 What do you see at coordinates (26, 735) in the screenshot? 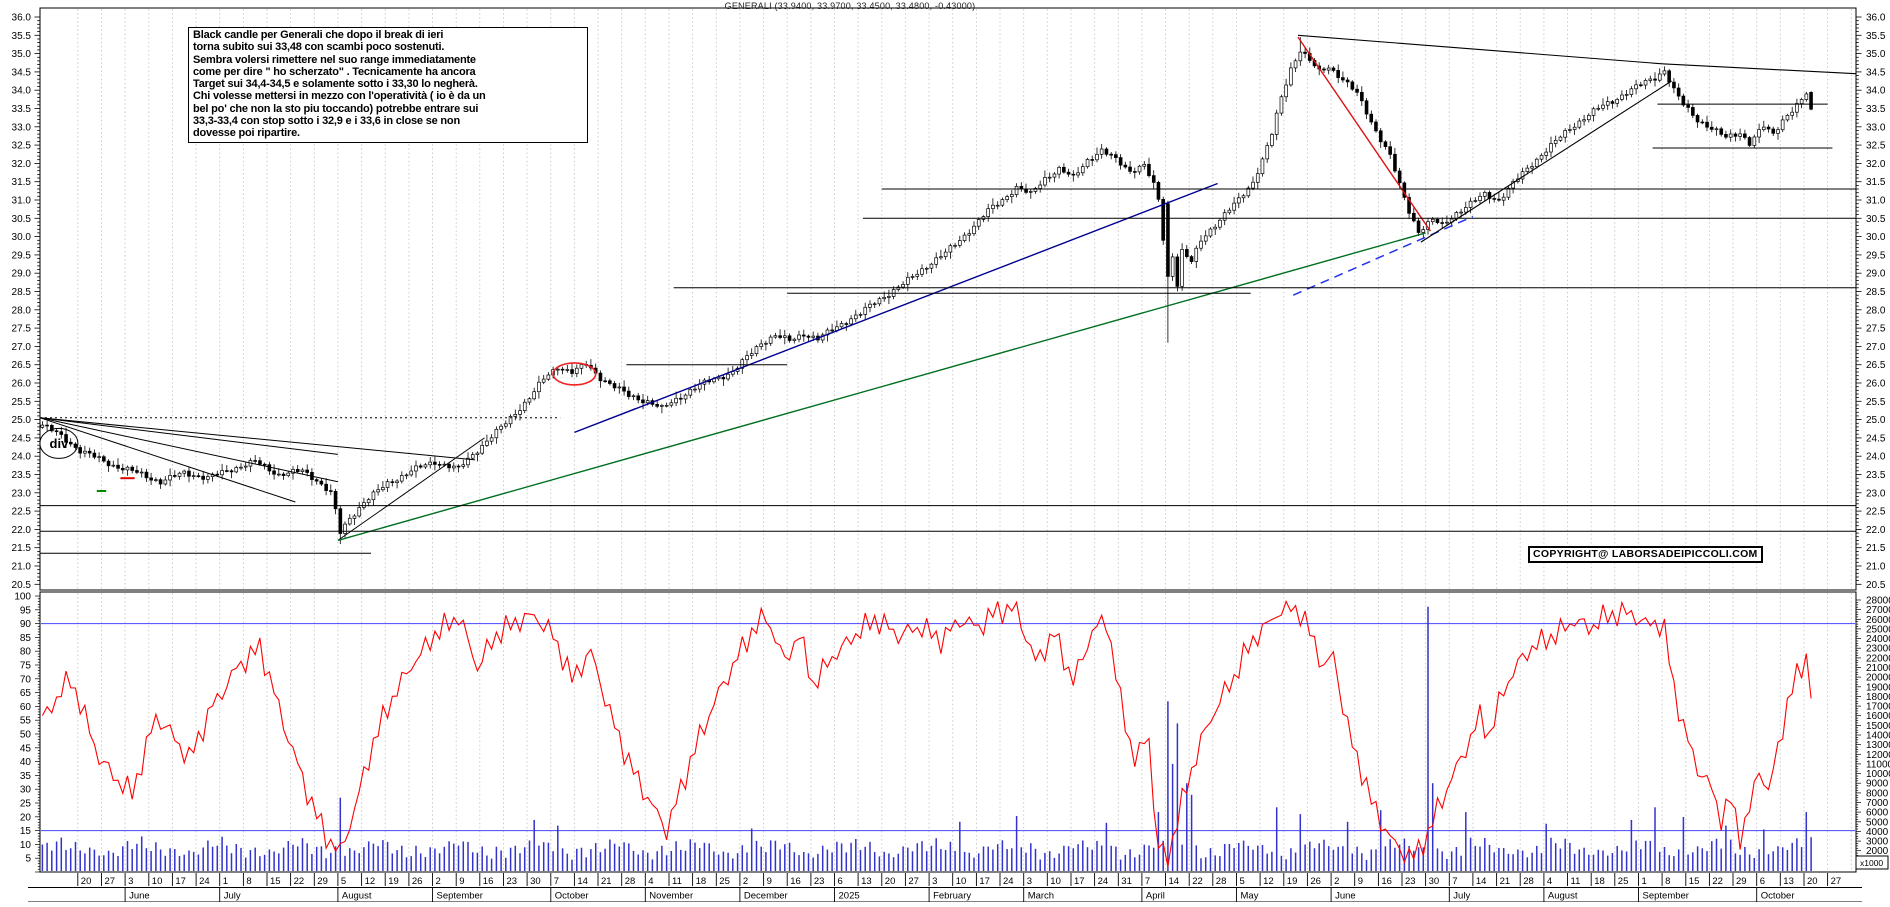
I see `svg-text: 50` at bounding box center [26, 735].